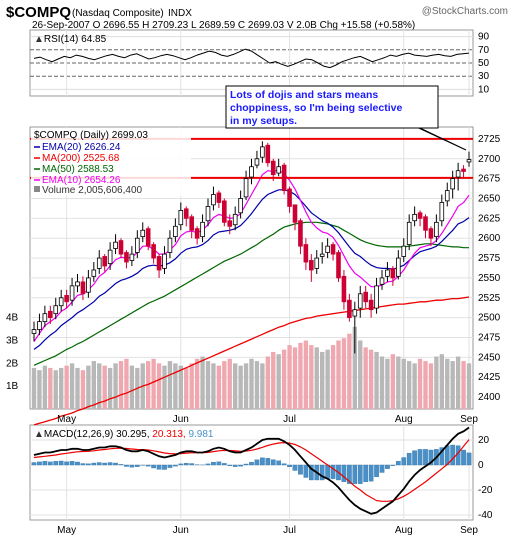  I want to click on volume-tick-label: 3B, so click(12, 341).